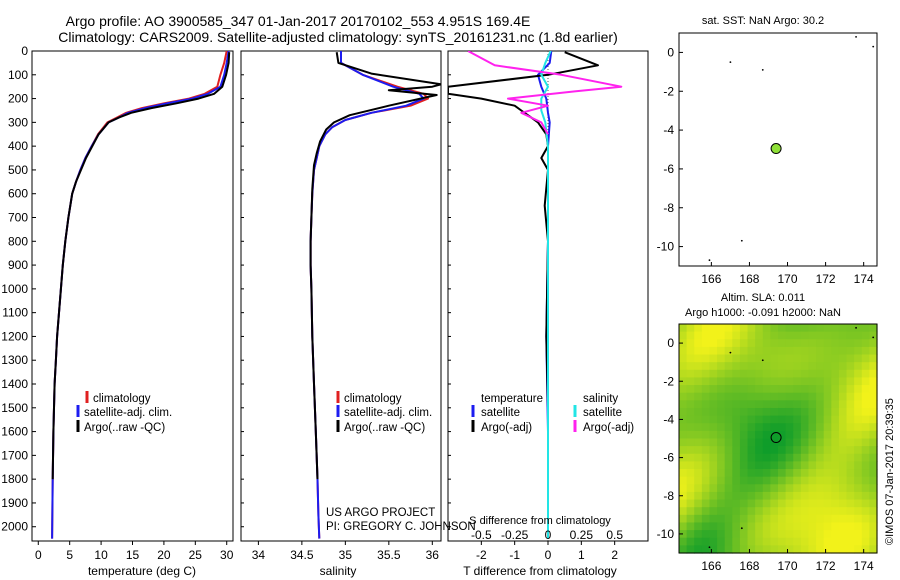  What do you see at coordinates (668, 169) in the screenshot?
I see `y-tick-label: -6` at bounding box center [668, 169].